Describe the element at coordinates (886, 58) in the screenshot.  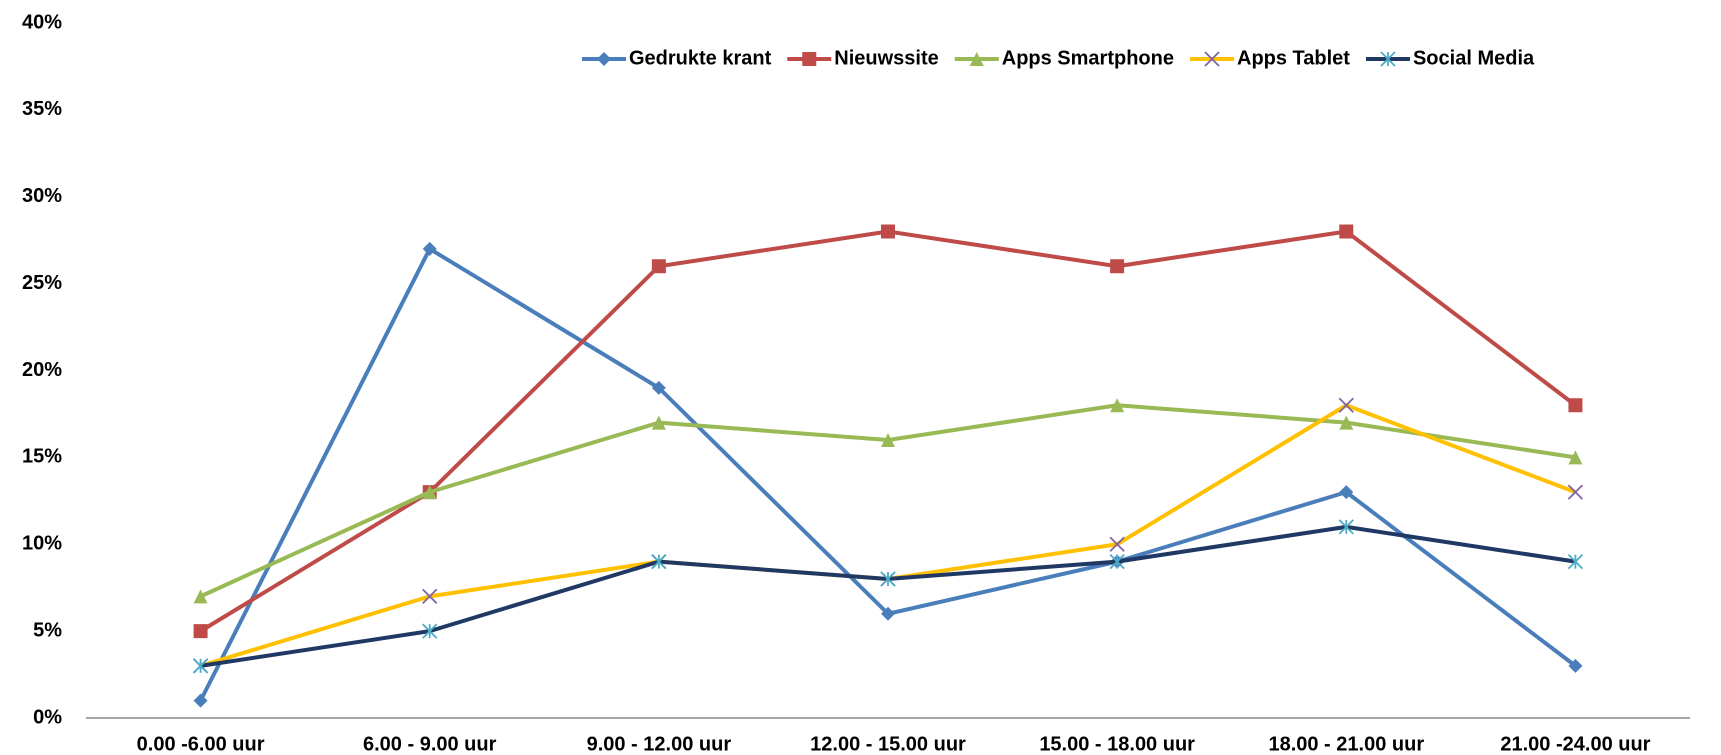
I see `legend-label: Nieuwssite` at that location.